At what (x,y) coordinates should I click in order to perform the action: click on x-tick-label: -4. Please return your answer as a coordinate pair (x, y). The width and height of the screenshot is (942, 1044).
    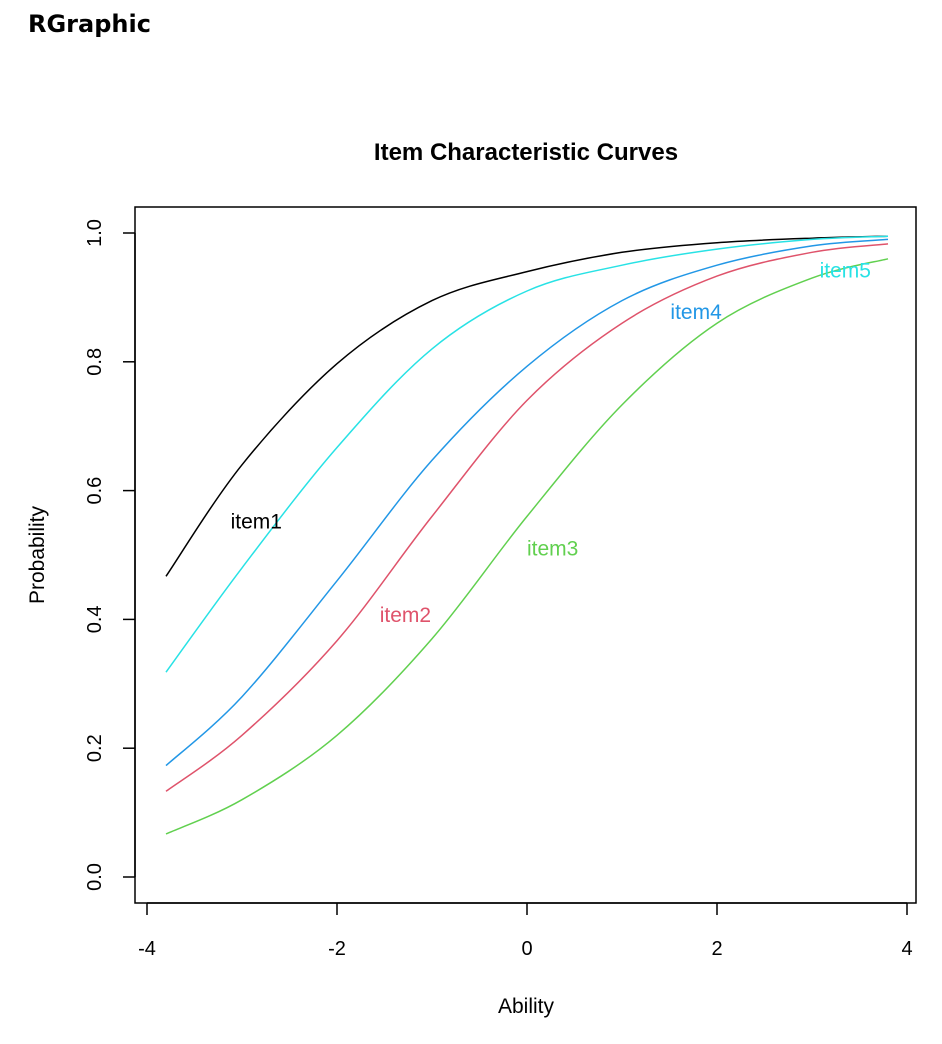
    Looking at the image, I should click on (147, 949).